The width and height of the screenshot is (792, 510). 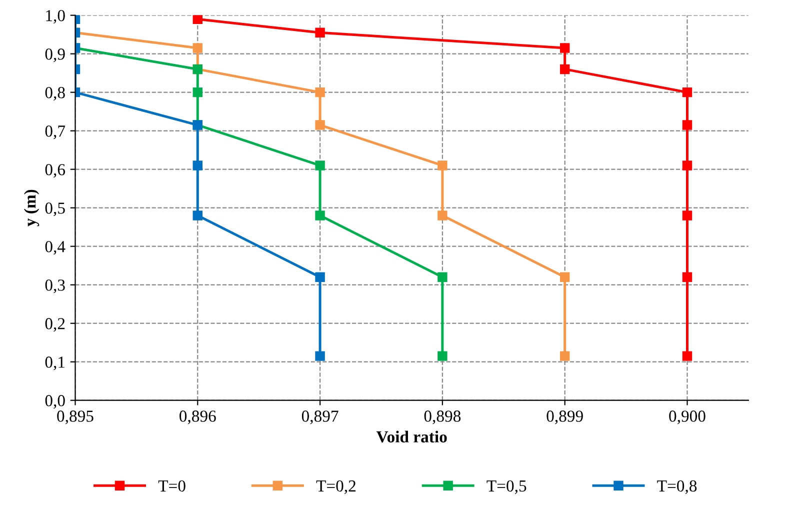 What do you see at coordinates (75, 417) in the screenshot?
I see `x-tick-label: 0,895` at bounding box center [75, 417].